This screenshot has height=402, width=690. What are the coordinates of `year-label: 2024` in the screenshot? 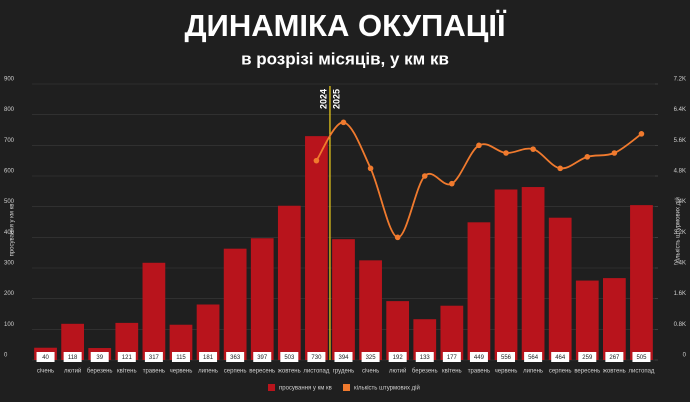 It's located at (323, 99).